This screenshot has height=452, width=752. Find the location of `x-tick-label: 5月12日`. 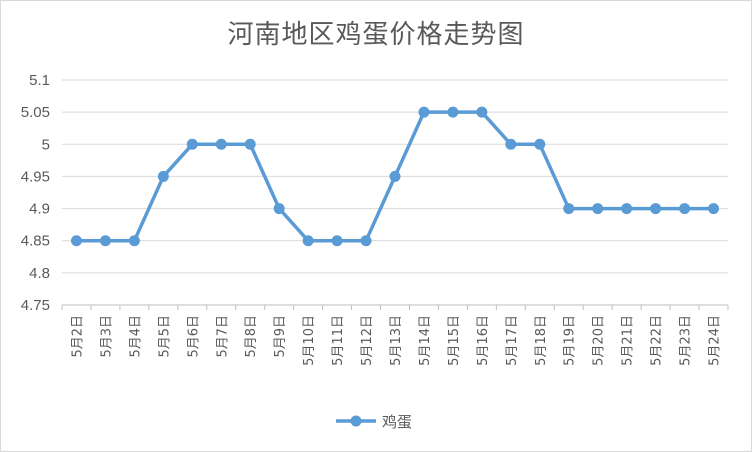

x-tick-label: 5月12日 is located at coordinates (367, 340).